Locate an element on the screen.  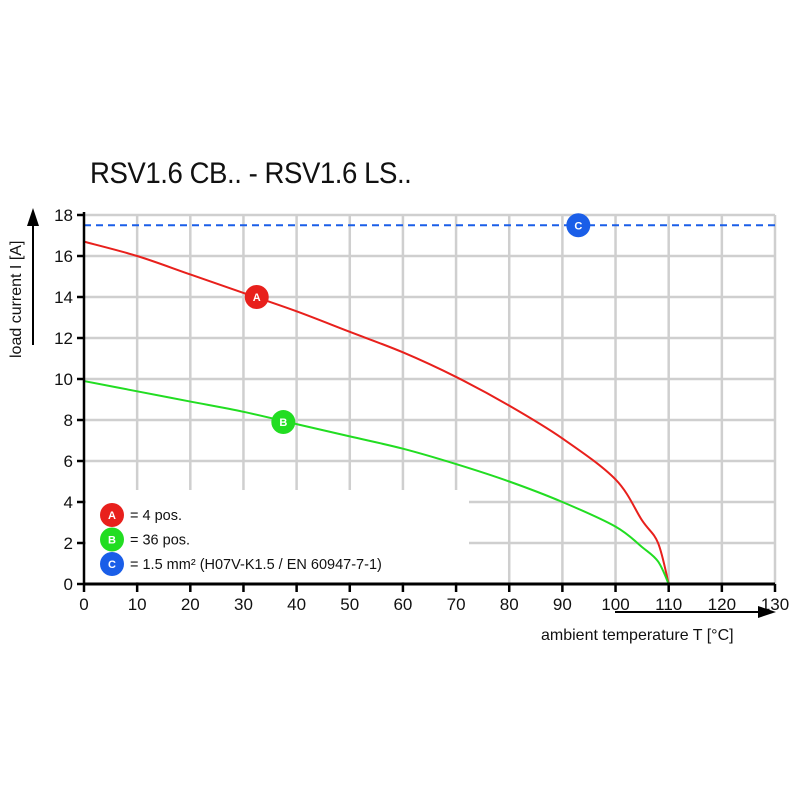
marker-C: C is located at coordinates (578, 225).